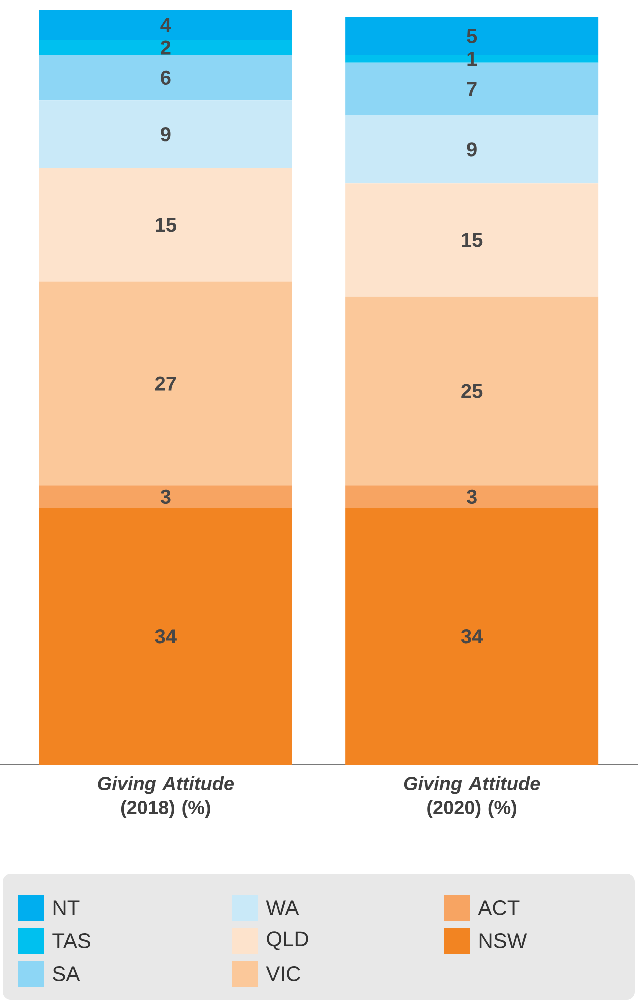 This screenshot has height=1000, width=638. I want to click on data-label: 27, so click(165, 383).